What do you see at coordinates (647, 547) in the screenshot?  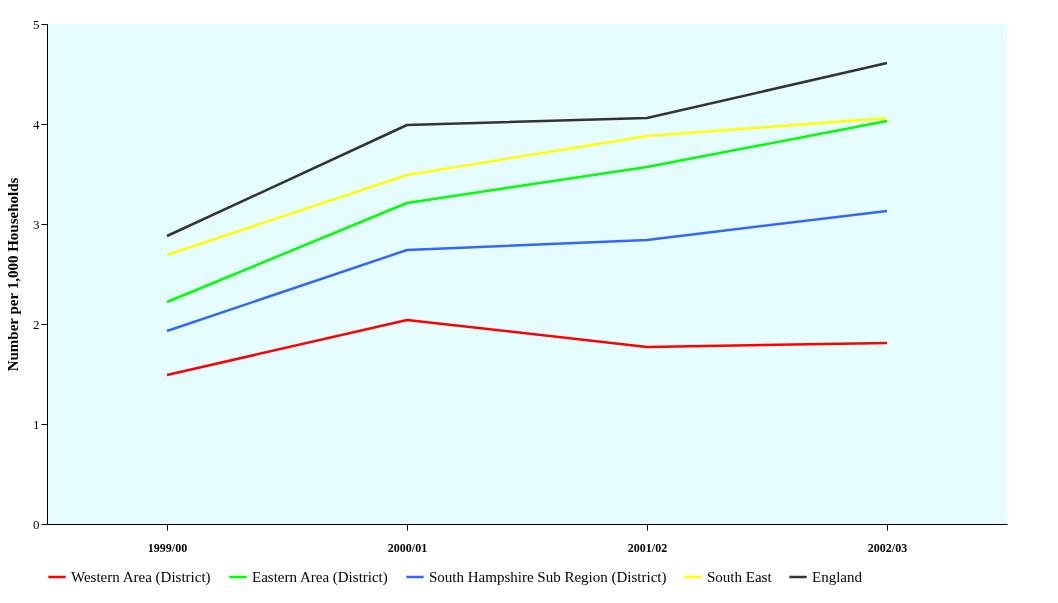 I see `x-tick-label: 2001/02` at bounding box center [647, 547].